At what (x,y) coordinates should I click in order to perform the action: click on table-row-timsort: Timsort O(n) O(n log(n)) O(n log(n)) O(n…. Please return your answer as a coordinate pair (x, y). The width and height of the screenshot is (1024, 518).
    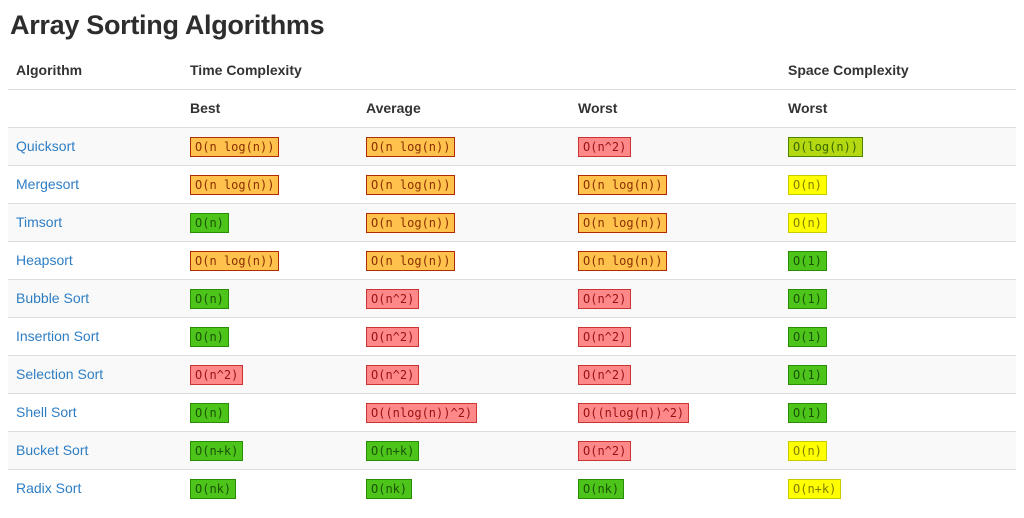
    Looking at the image, I should click on (512, 222).